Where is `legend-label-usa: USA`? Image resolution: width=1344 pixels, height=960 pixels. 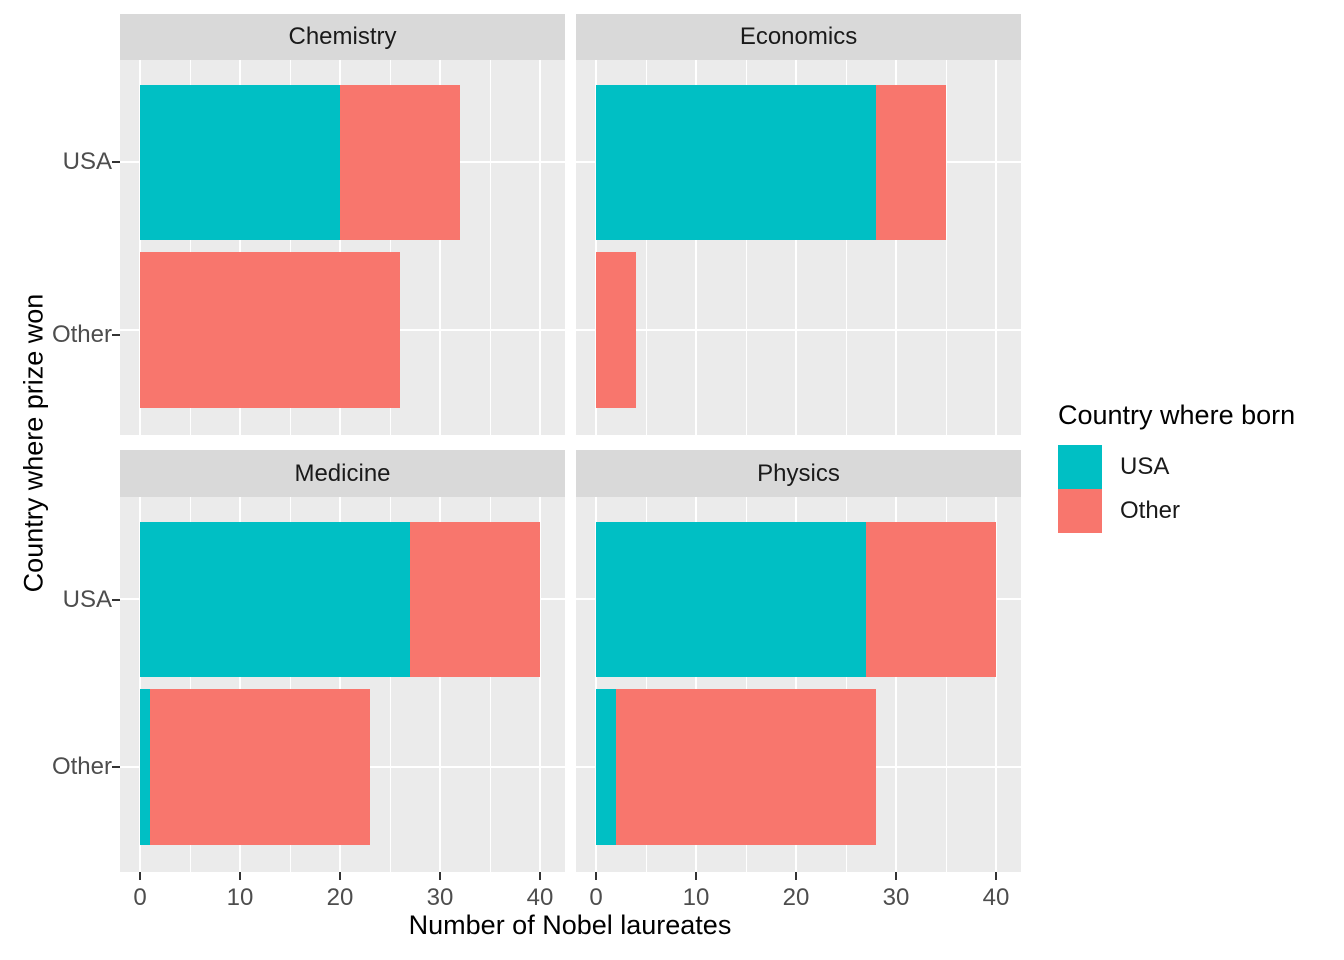 legend-label-usa: USA is located at coordinates (1145, 466).